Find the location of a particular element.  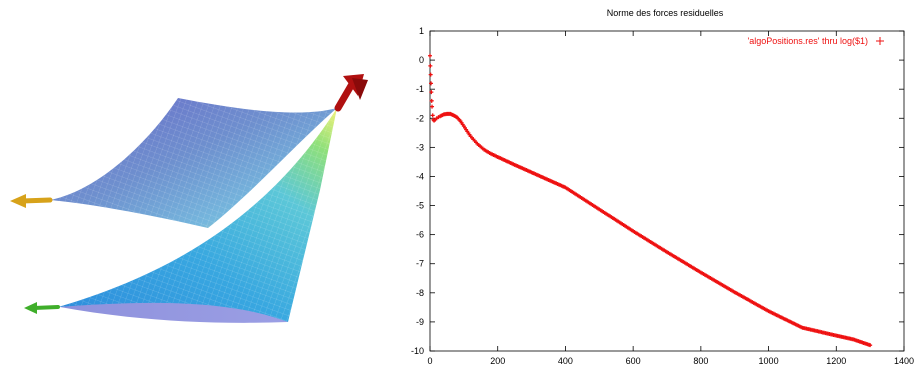

x-tick-label: 1200 is located at coordinates (836, 361).